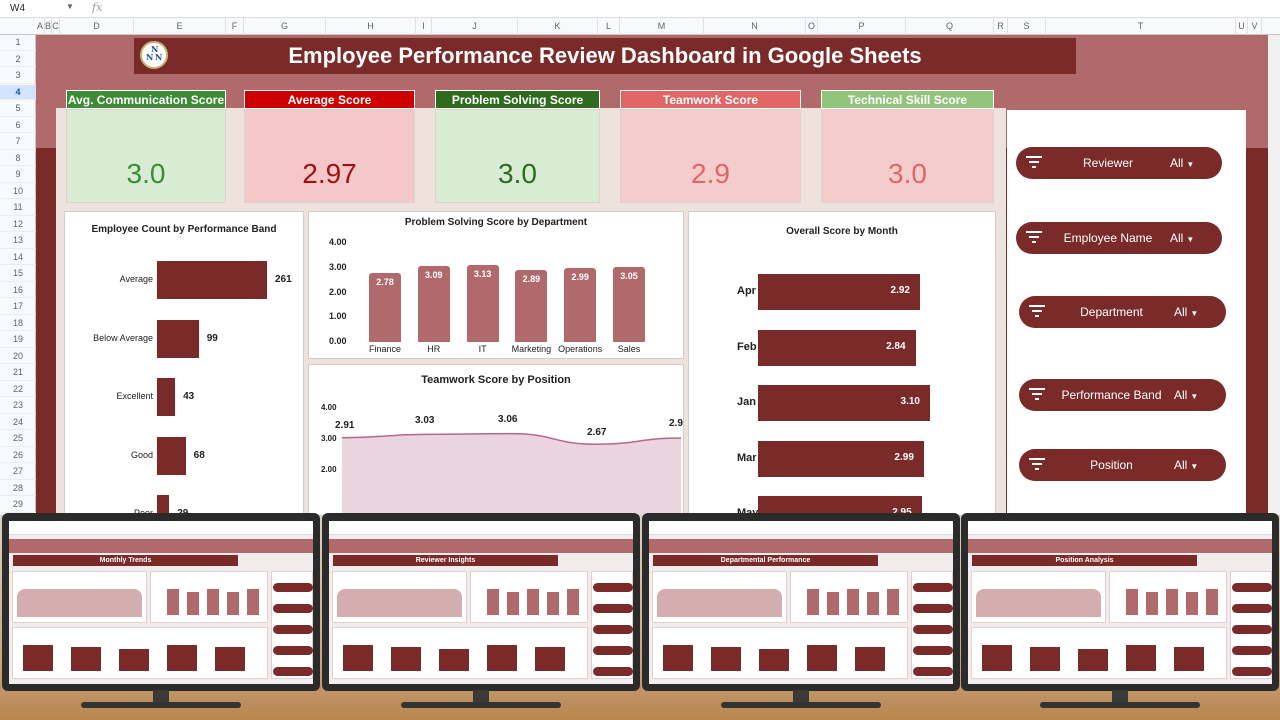  Describe the element at coordinates (481, 546) in the screenshot. I see `preview-band` at that location.